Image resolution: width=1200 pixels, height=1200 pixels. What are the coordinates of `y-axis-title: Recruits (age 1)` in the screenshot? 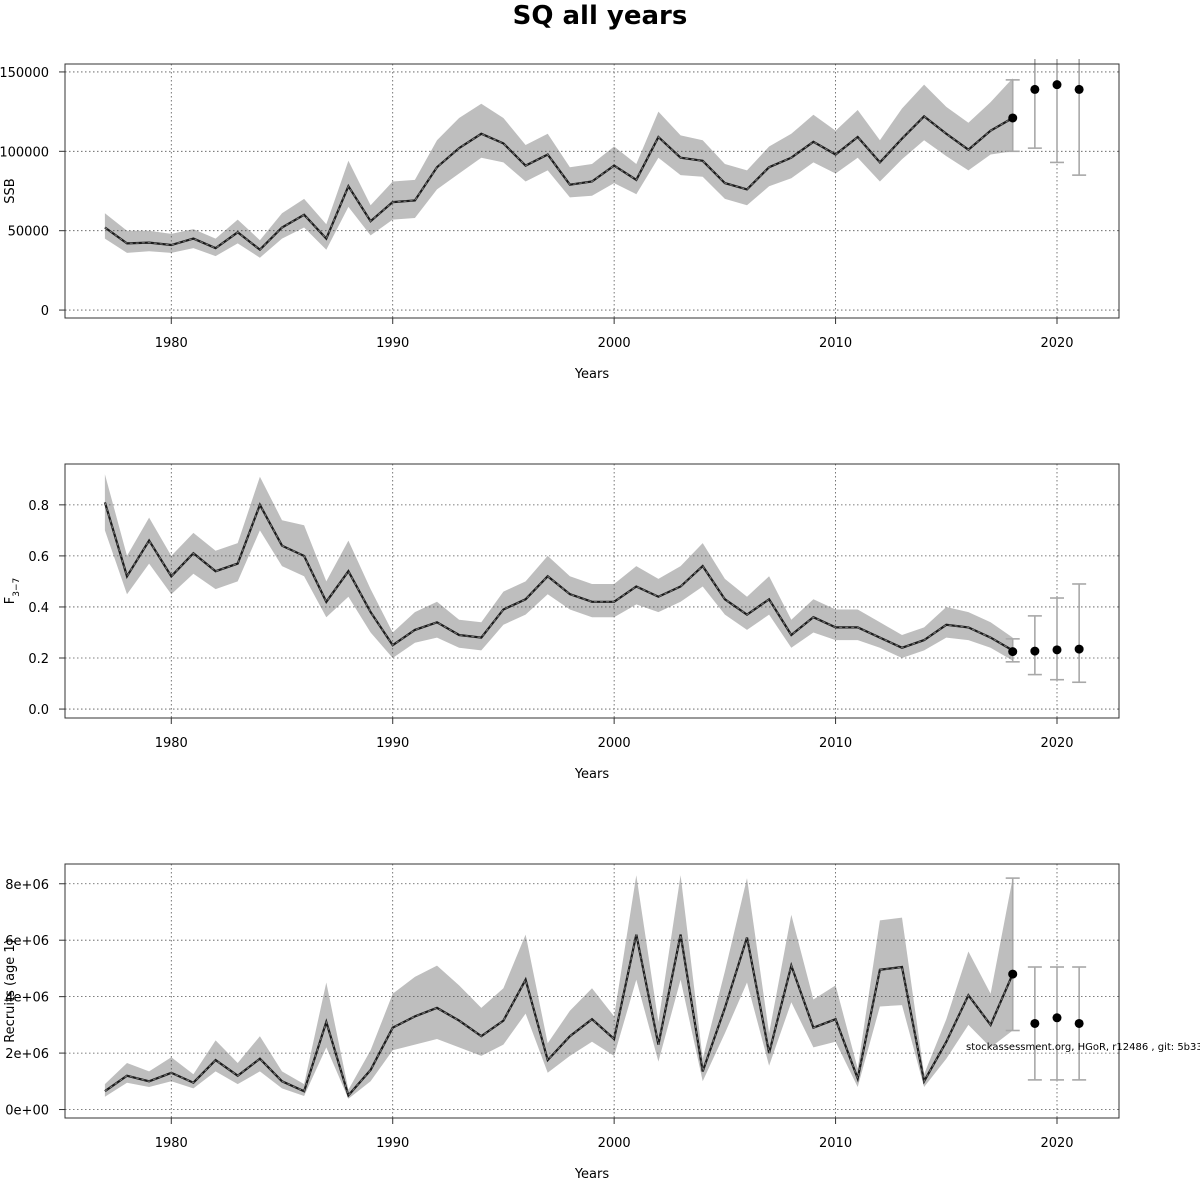 It's located at (10, 991).